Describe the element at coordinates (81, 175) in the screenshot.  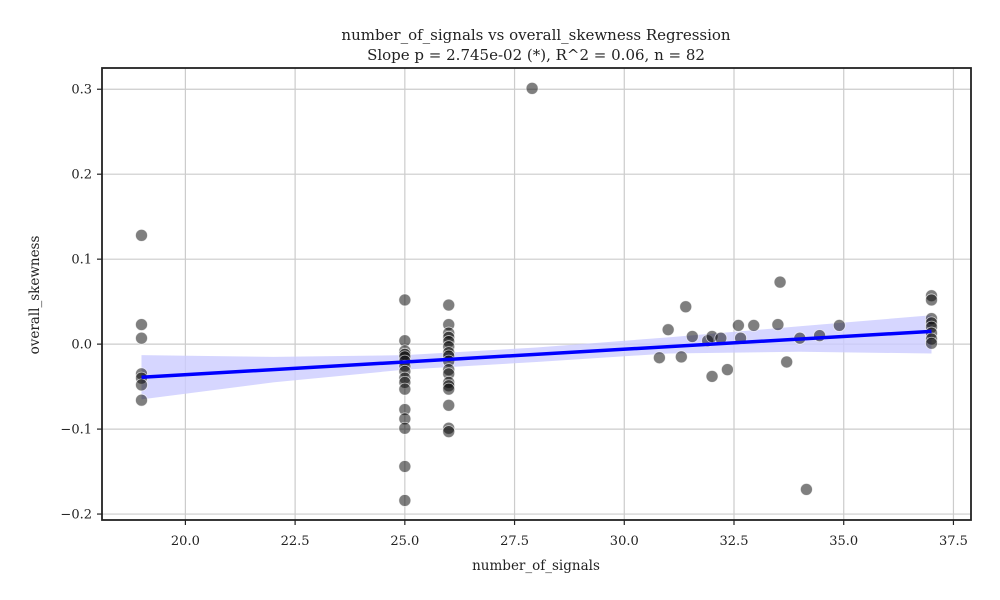
I see `y-tick-label: 0.2` at that location.